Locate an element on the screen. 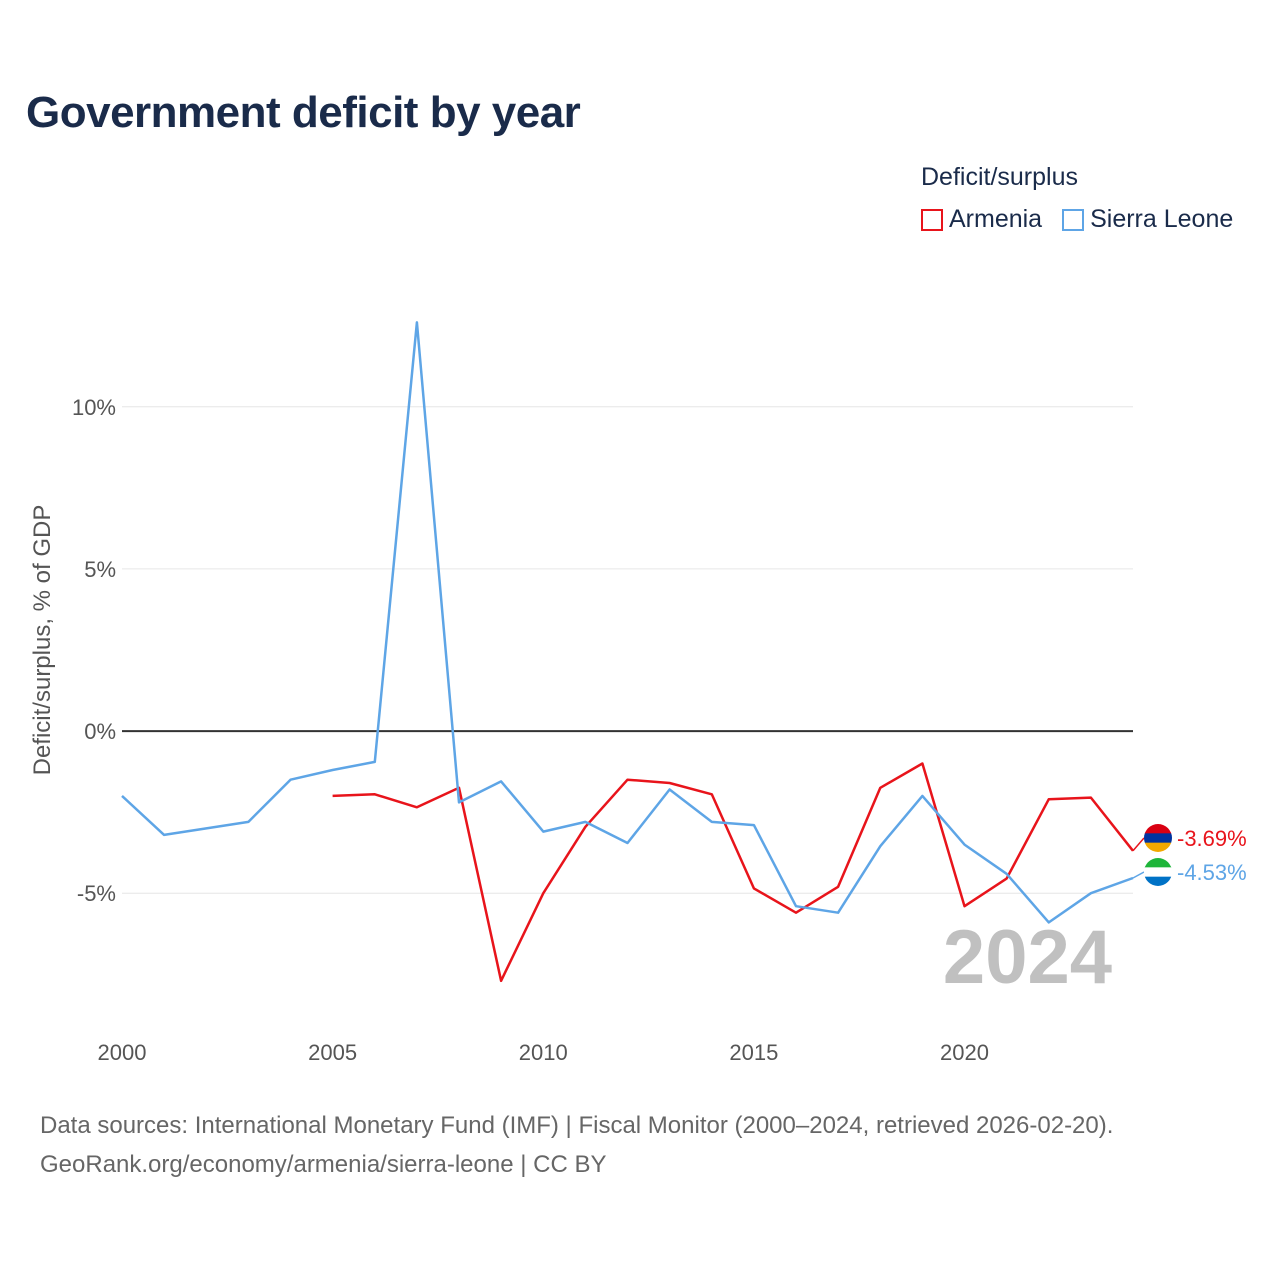  legend-label-sierra-leone: Sierra Leone is located at coordinates (1162, 219).